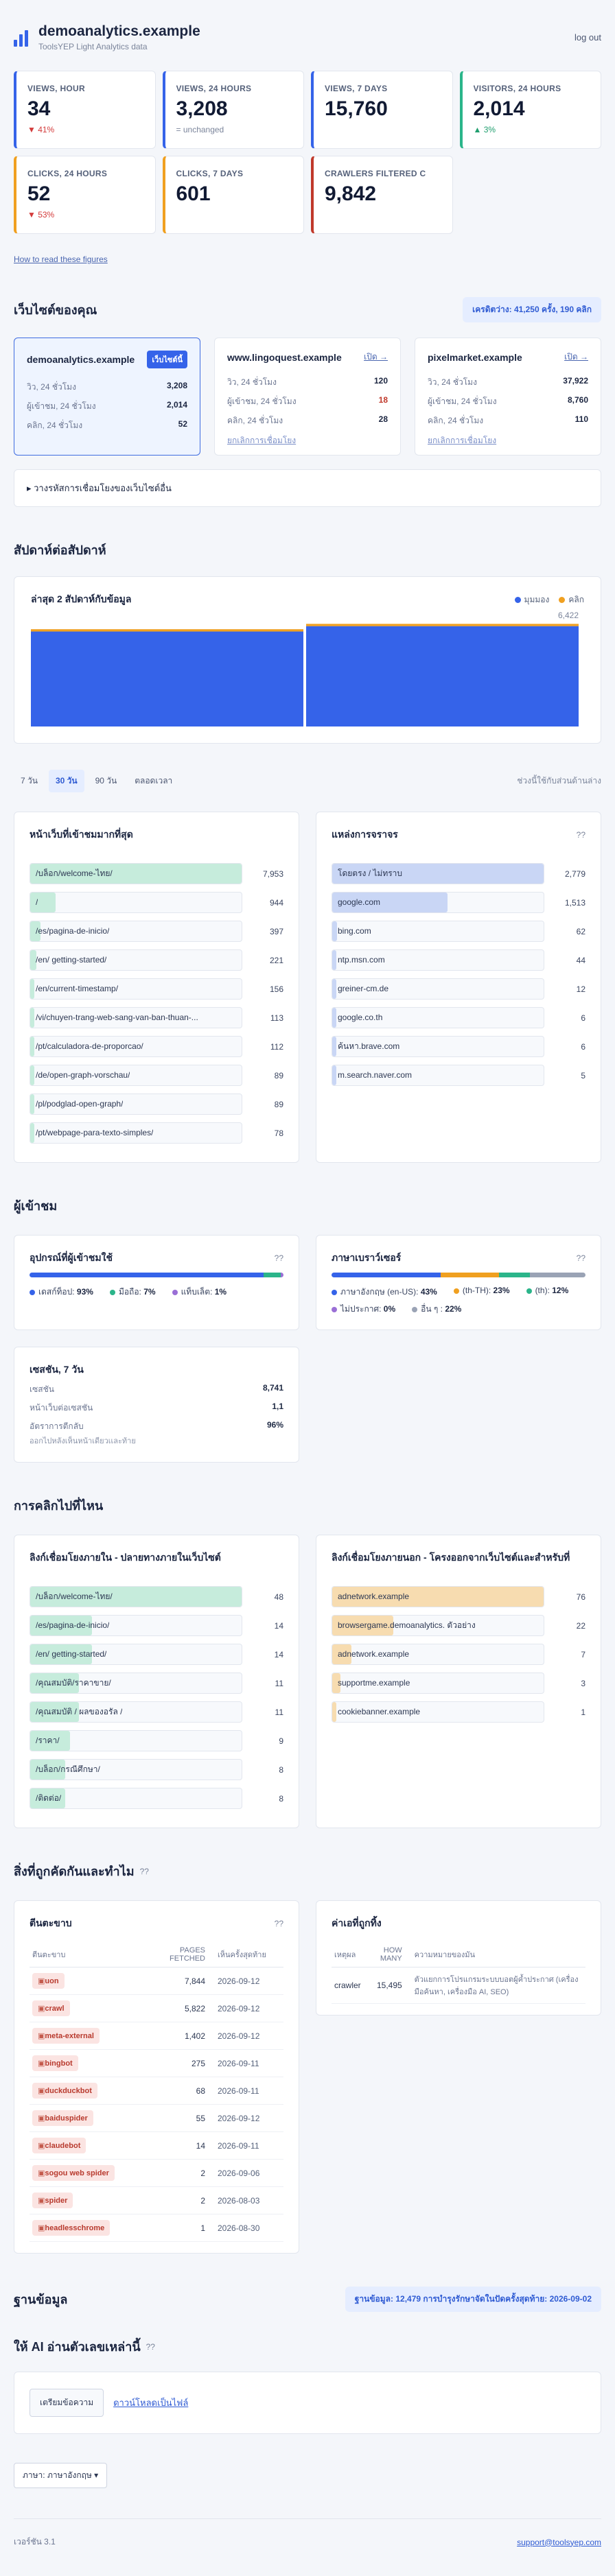 The width and height of the screenshot is (615, 2576). What do you see at coordinates (184, 2145) in the screenshot?
I see `bot-pages-fetched: 14` at bounding box center [184, 2145].